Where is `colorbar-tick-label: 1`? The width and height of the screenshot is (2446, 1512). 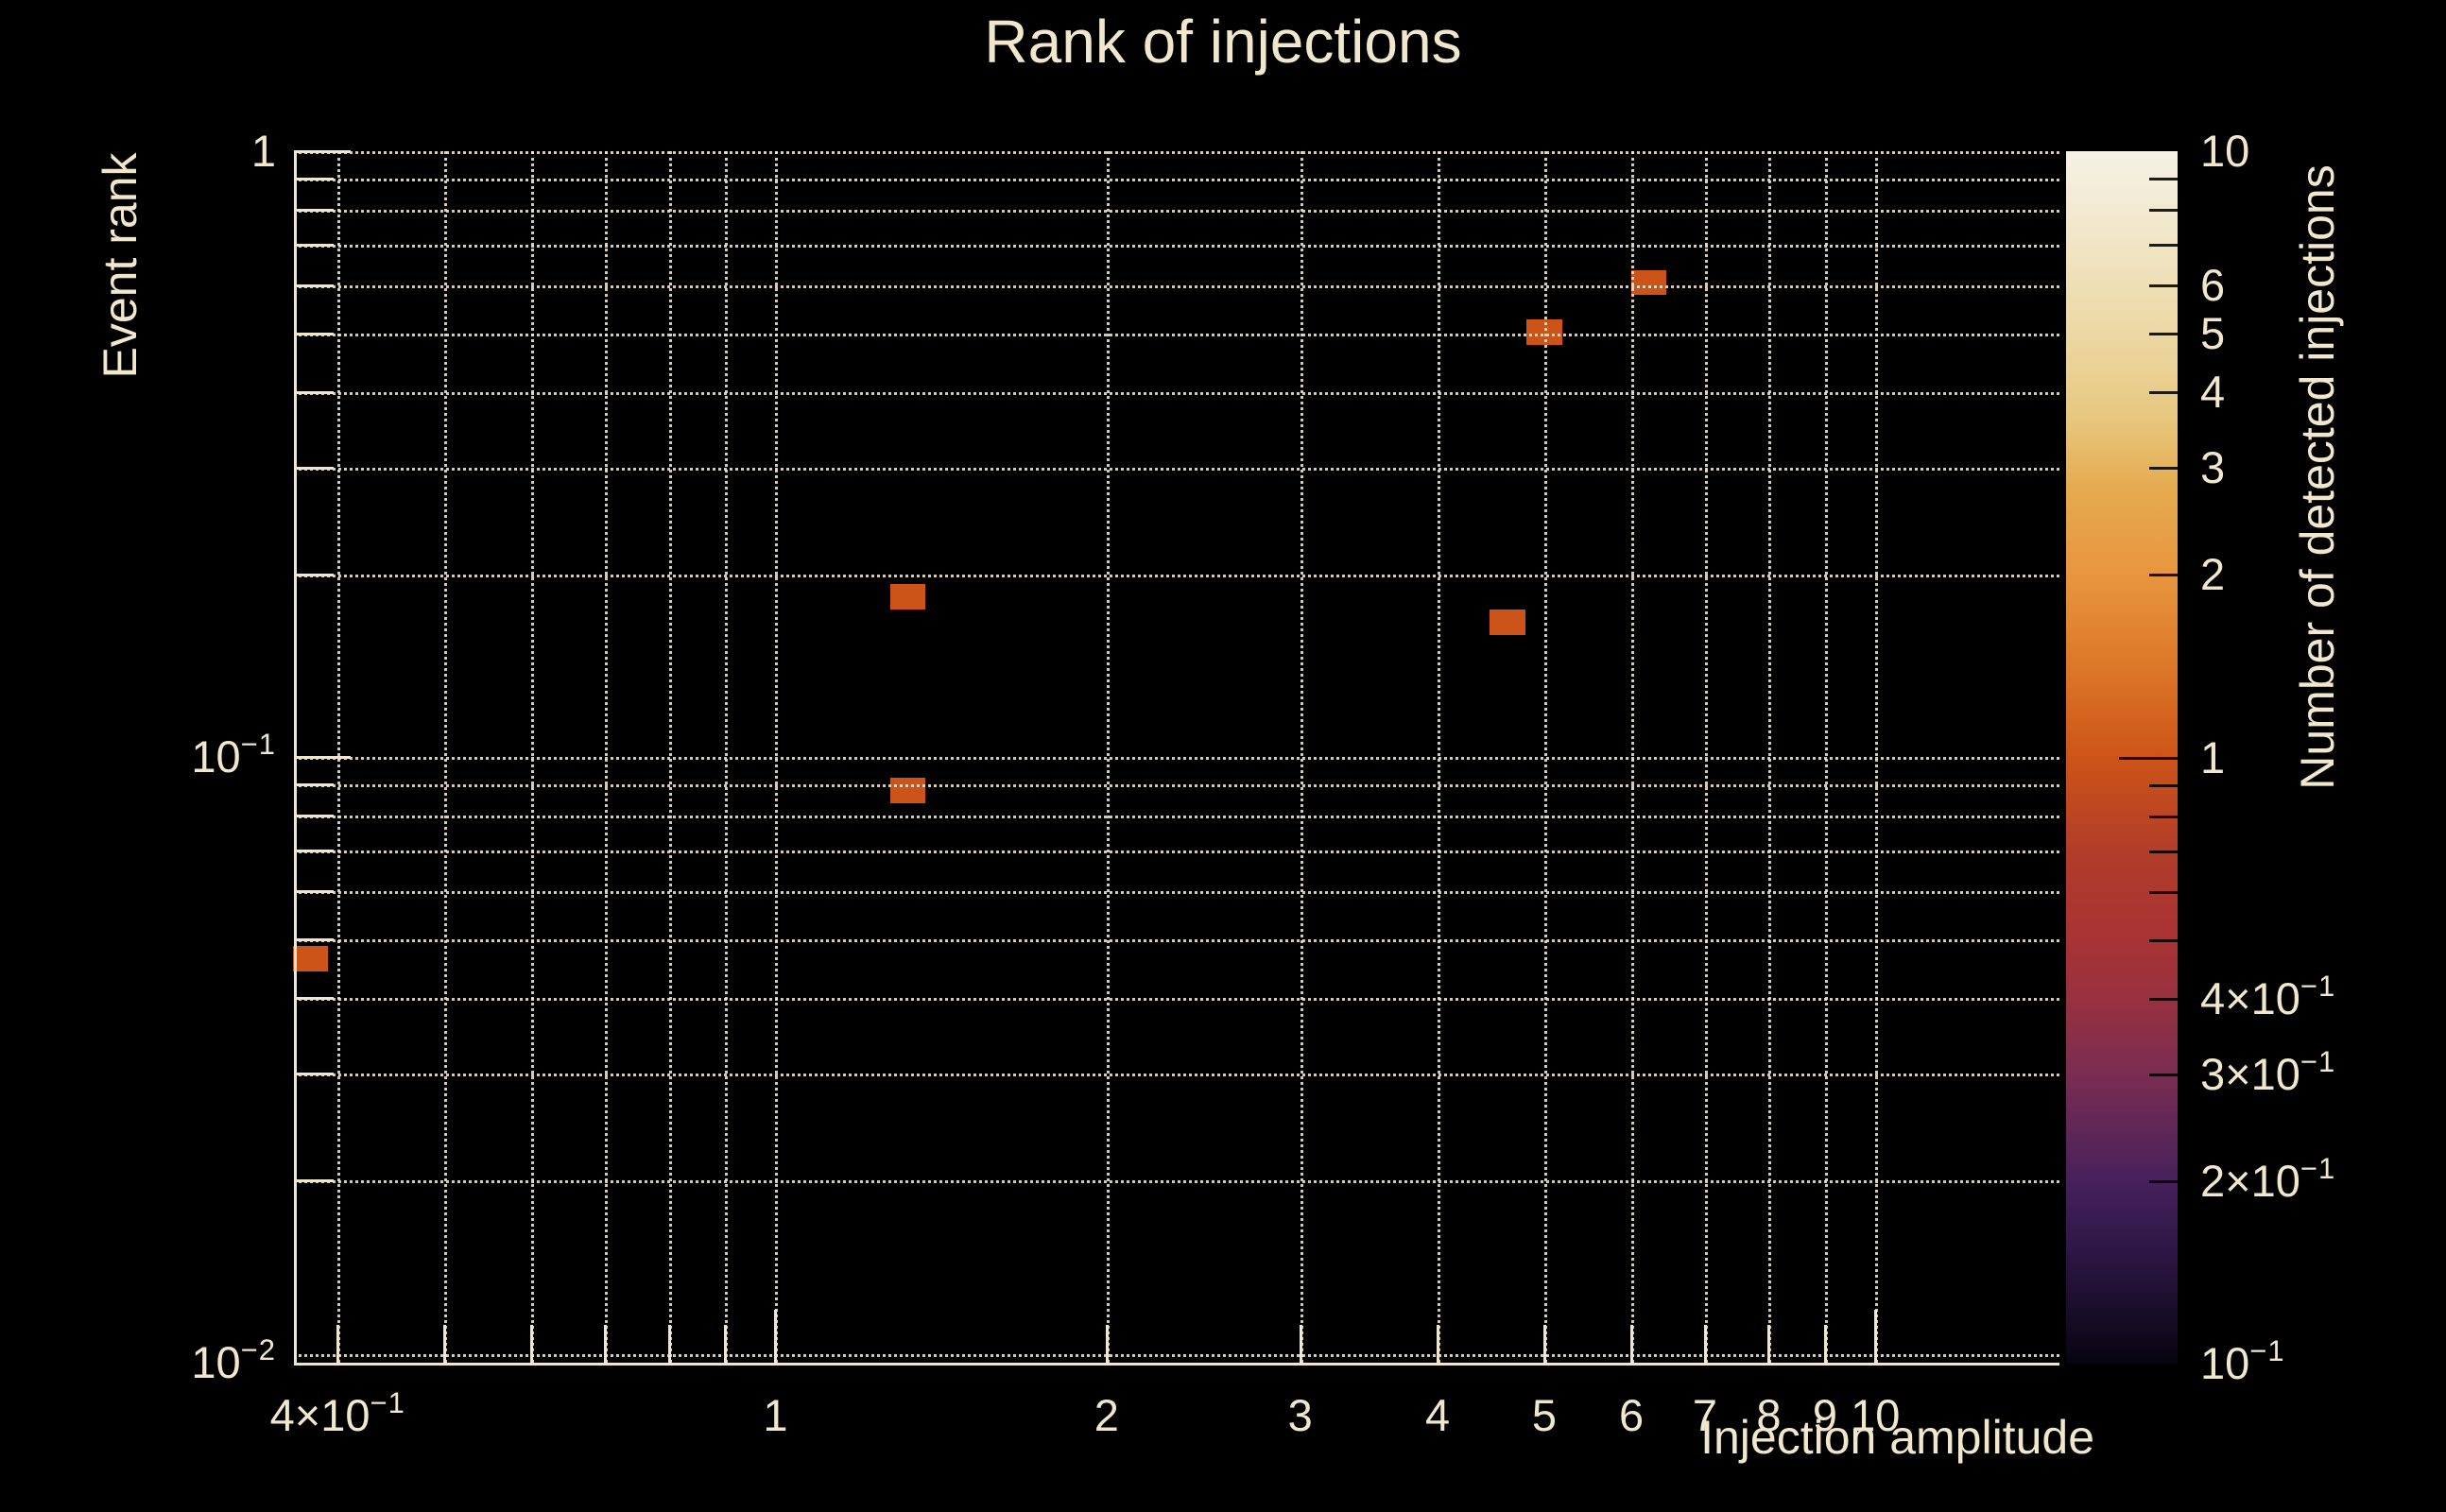
colorbar-tick-label: 1 is located at coordinates (2213, 756).